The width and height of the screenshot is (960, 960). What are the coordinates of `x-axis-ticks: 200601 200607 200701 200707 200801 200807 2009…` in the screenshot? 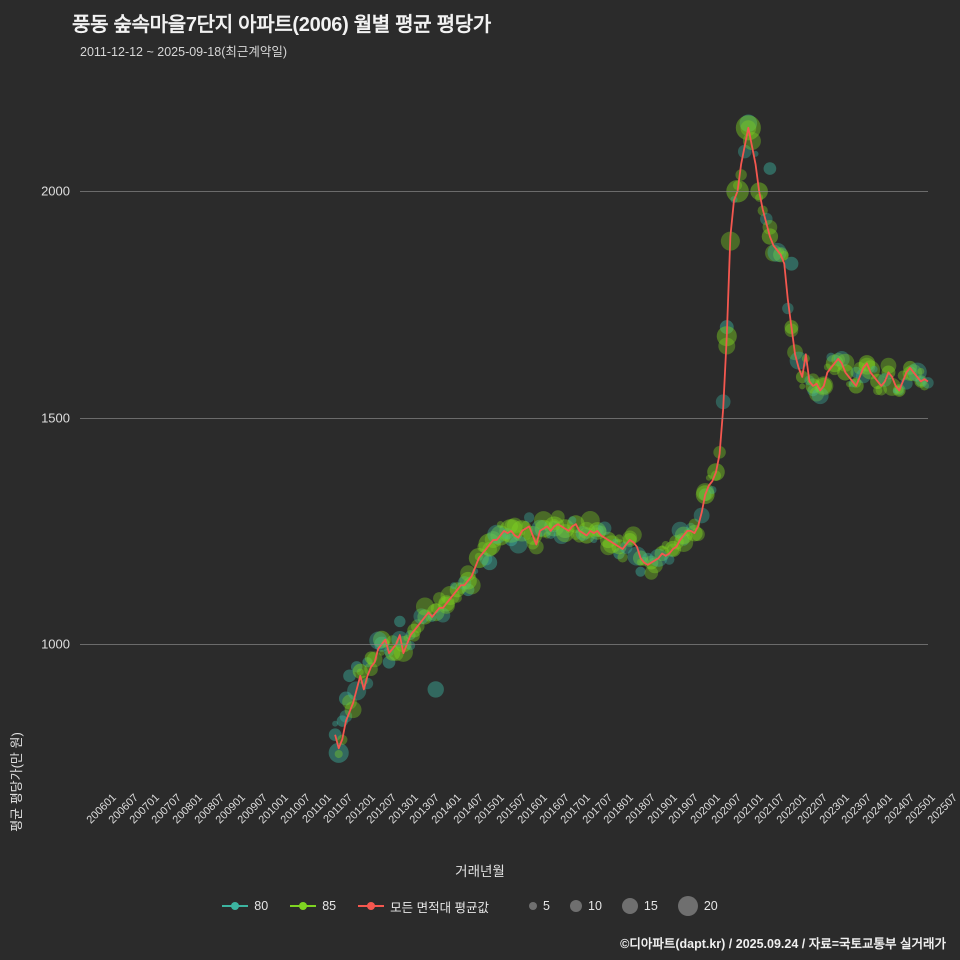 It's located at (520, 821).